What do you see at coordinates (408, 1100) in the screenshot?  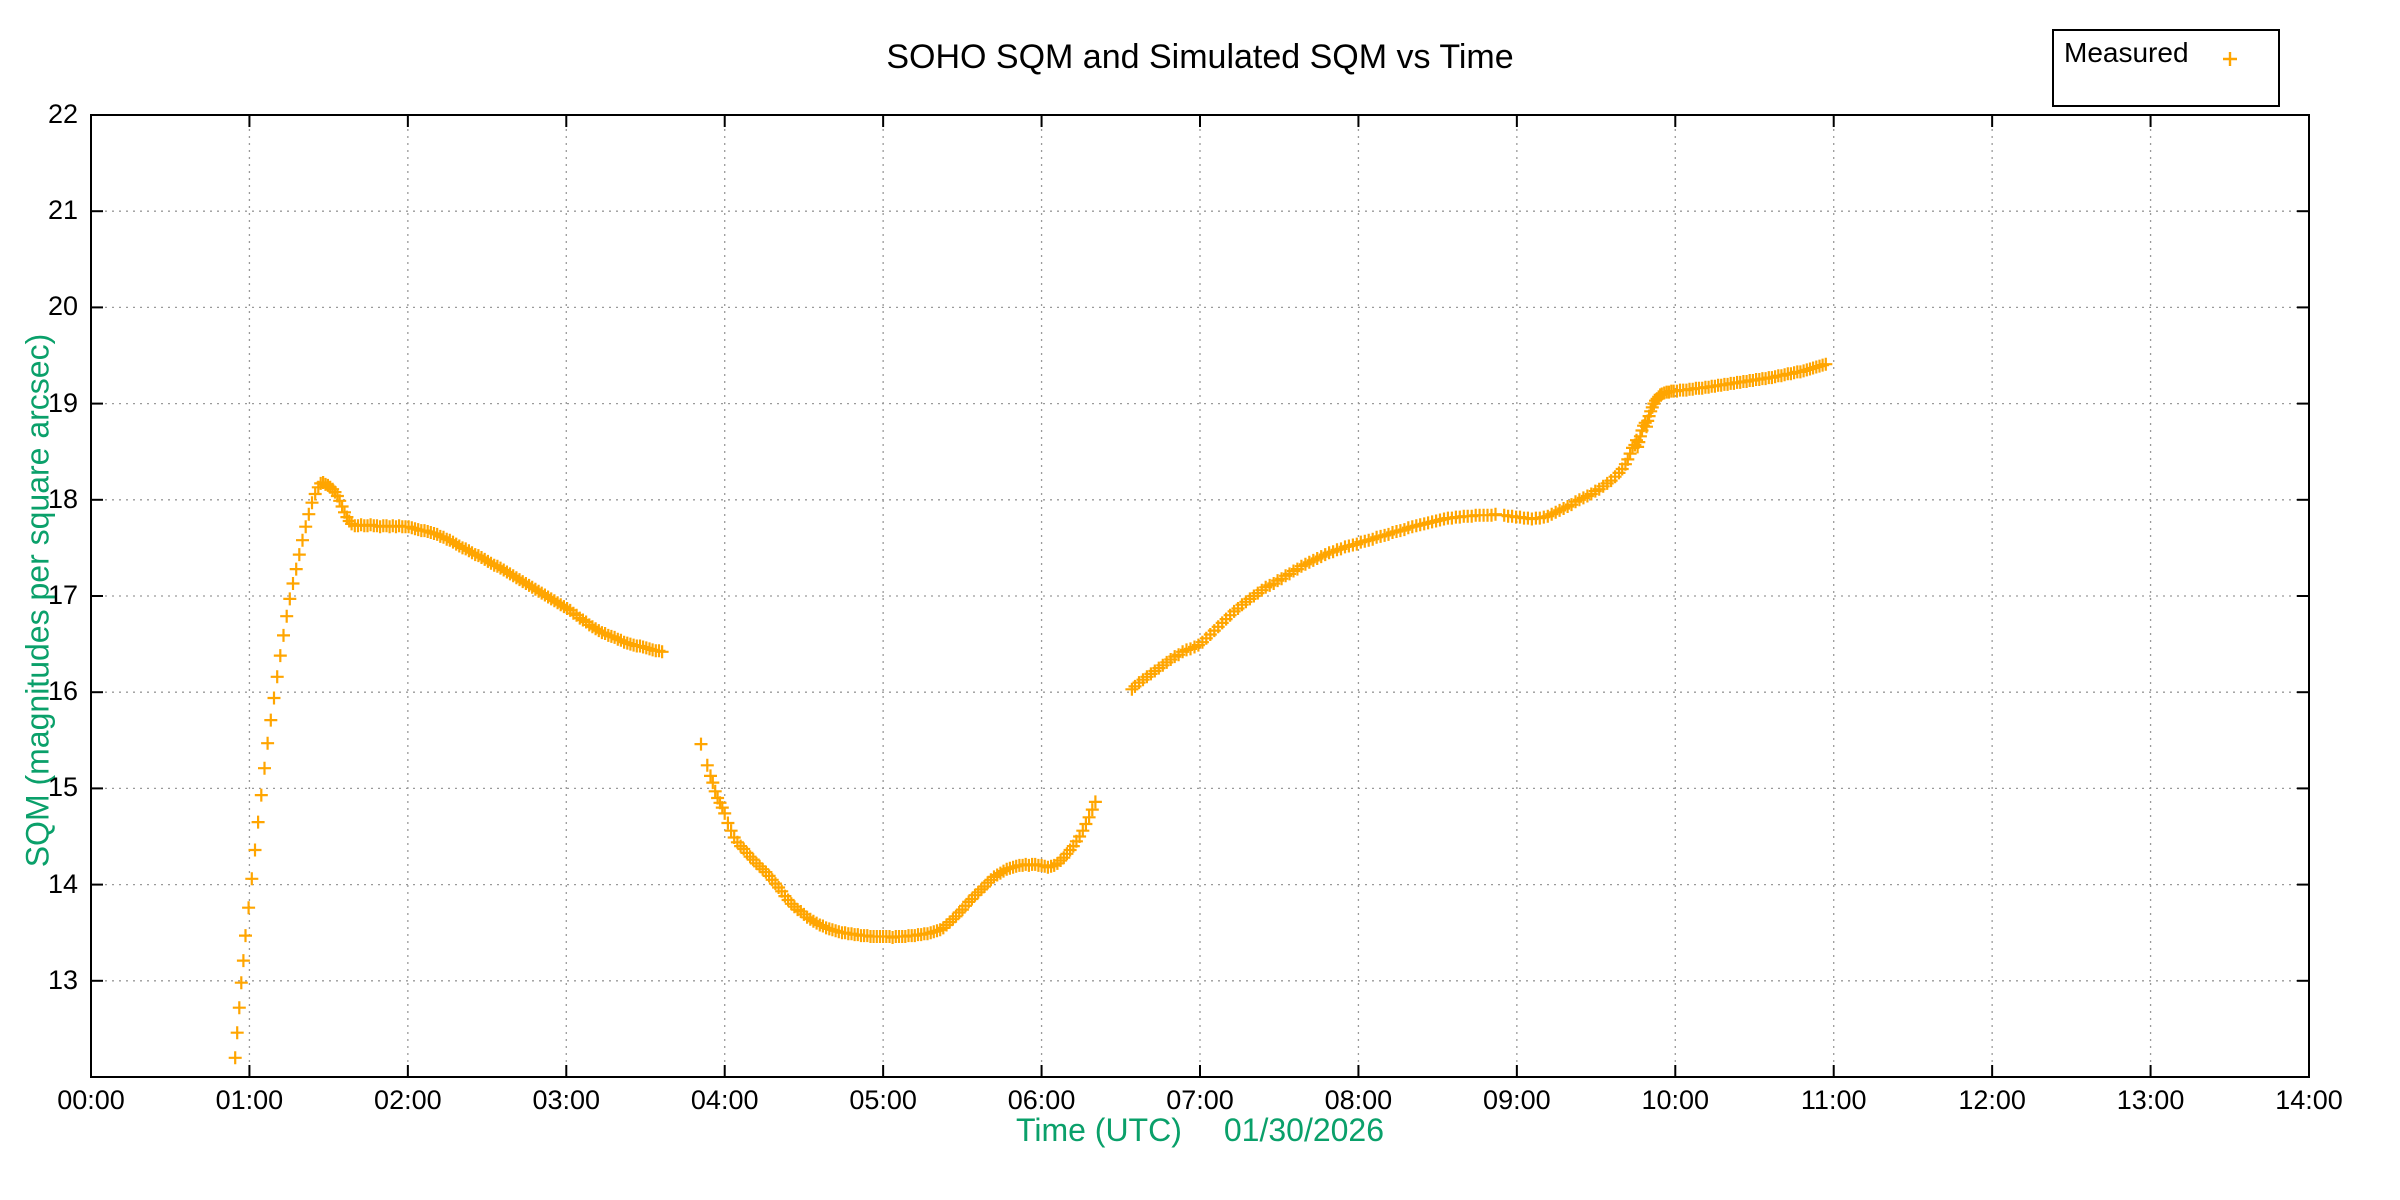 I see `x-tick-label: 02:00` at bounding box center [408, 1100].